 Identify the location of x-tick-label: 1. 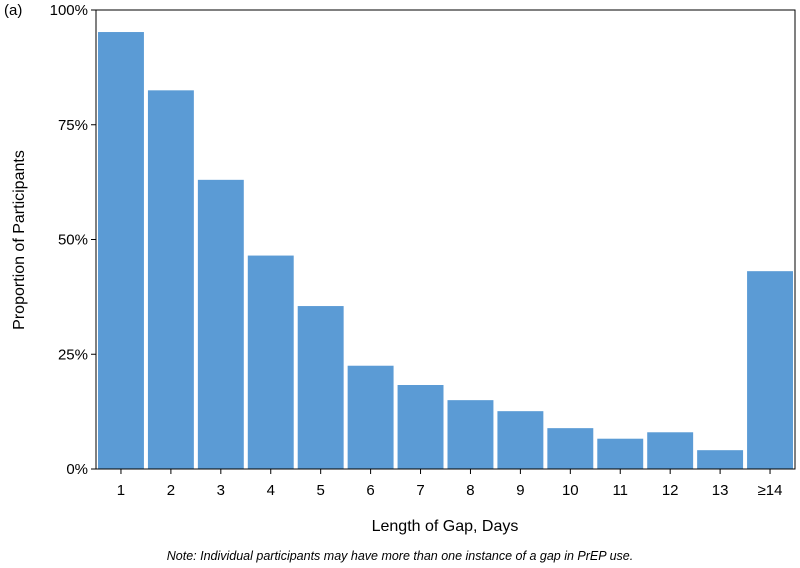
(121, 490).